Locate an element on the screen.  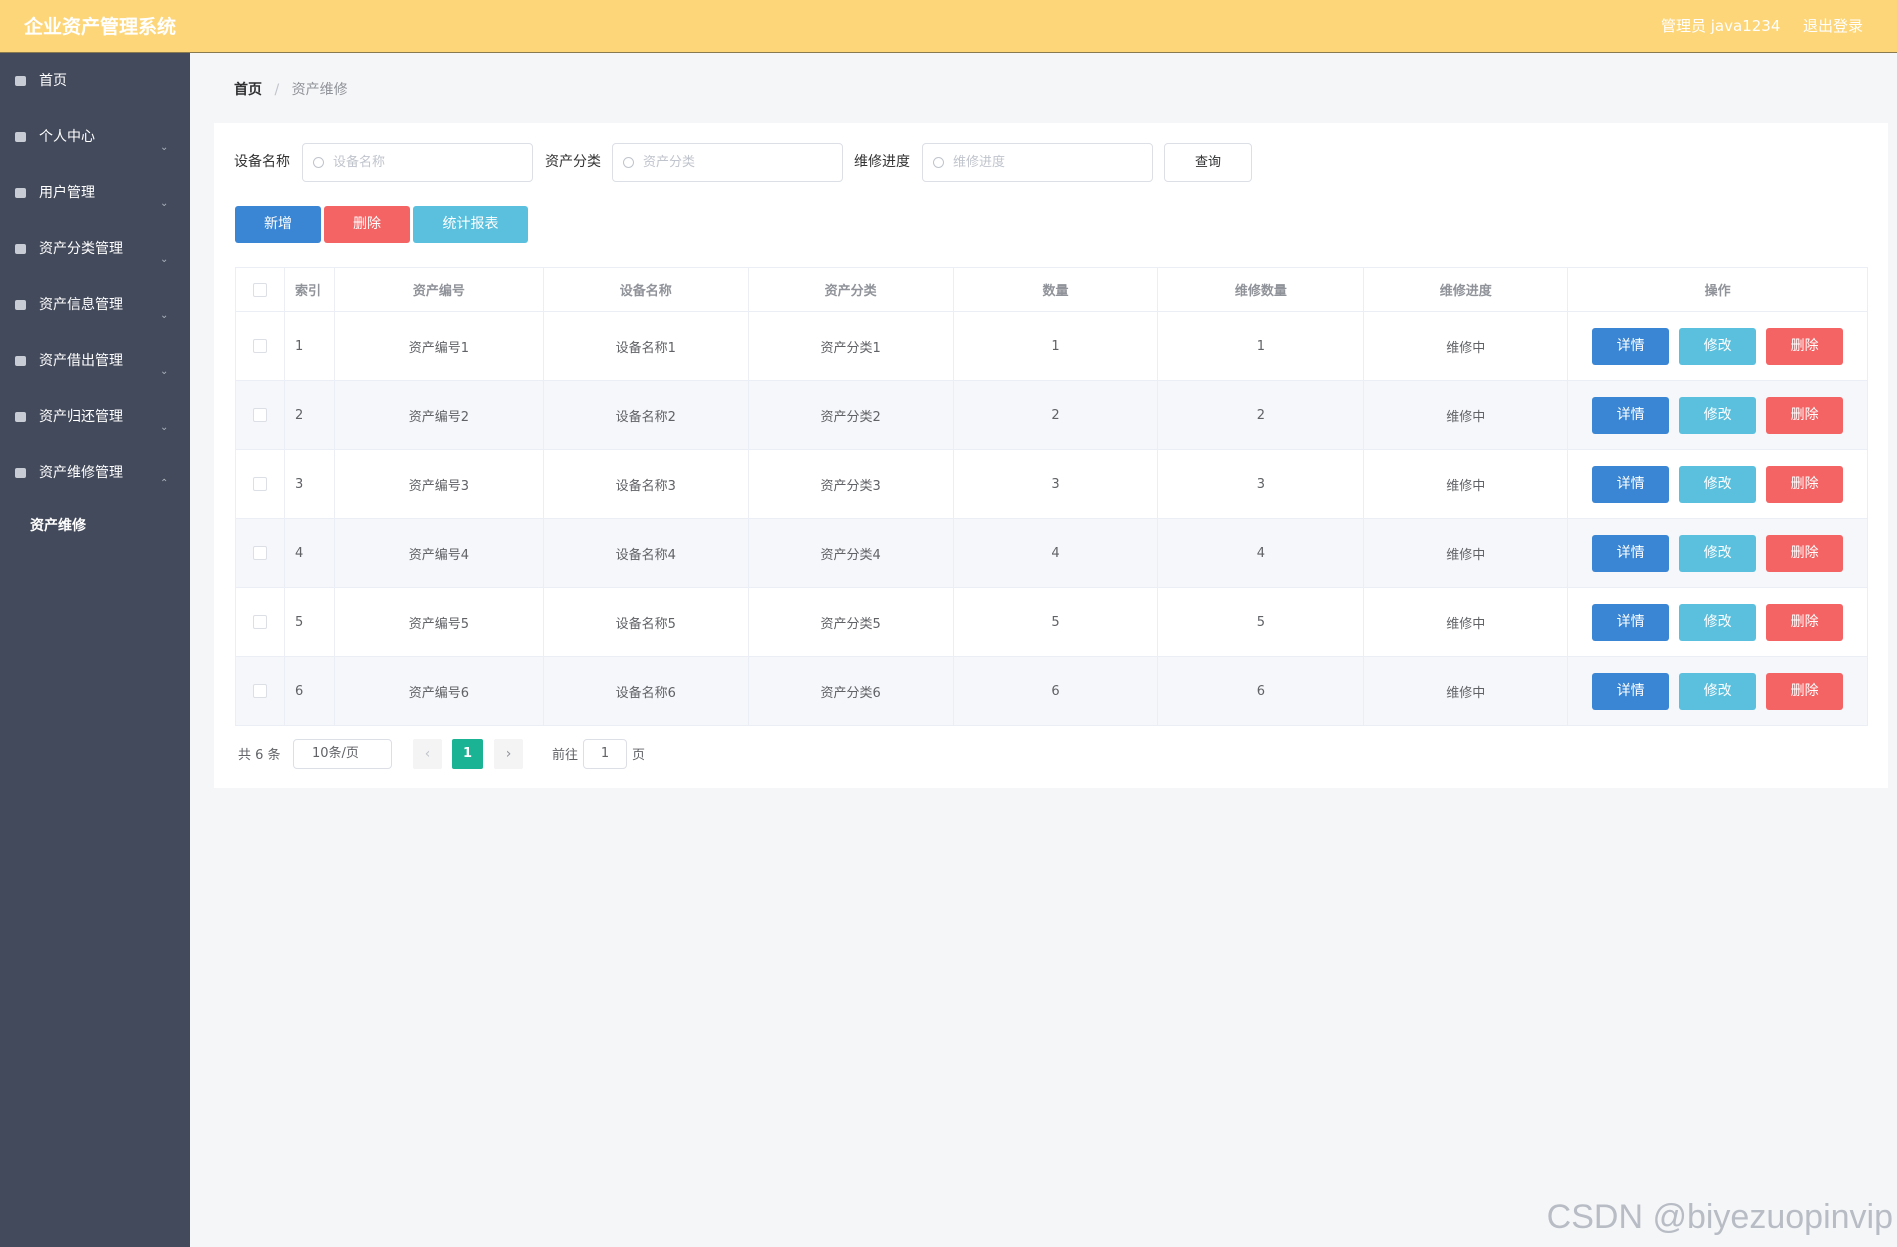
cell: 资产编号3 is located at coordinates (439, 484).